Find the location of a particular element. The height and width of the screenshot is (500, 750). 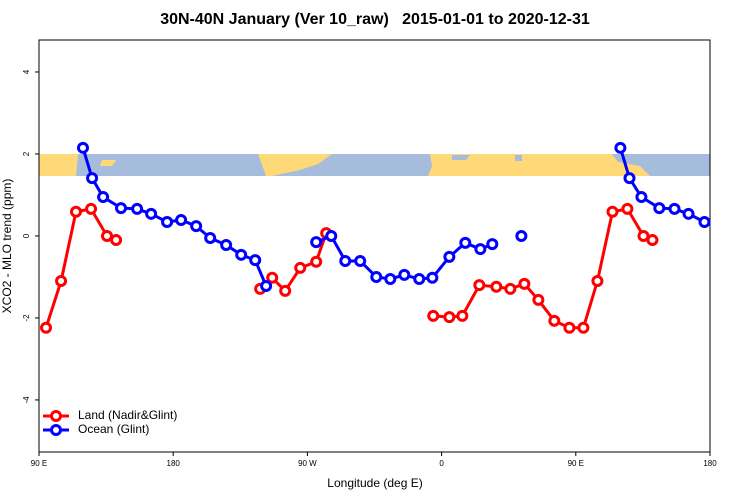

y-axis-label: XCO2 - MLO trend (ppm) is located at coordinates (7, 246).